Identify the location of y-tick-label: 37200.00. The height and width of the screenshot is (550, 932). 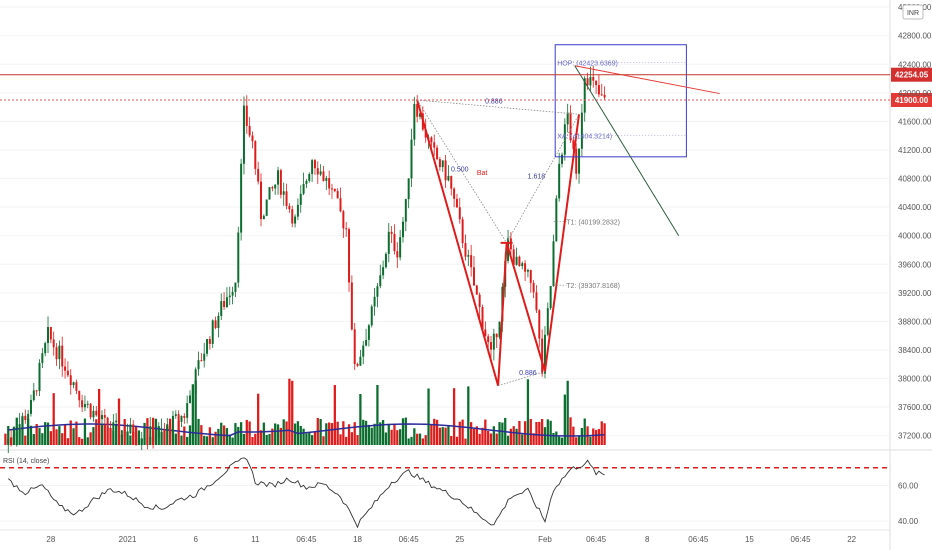
(915, 436).